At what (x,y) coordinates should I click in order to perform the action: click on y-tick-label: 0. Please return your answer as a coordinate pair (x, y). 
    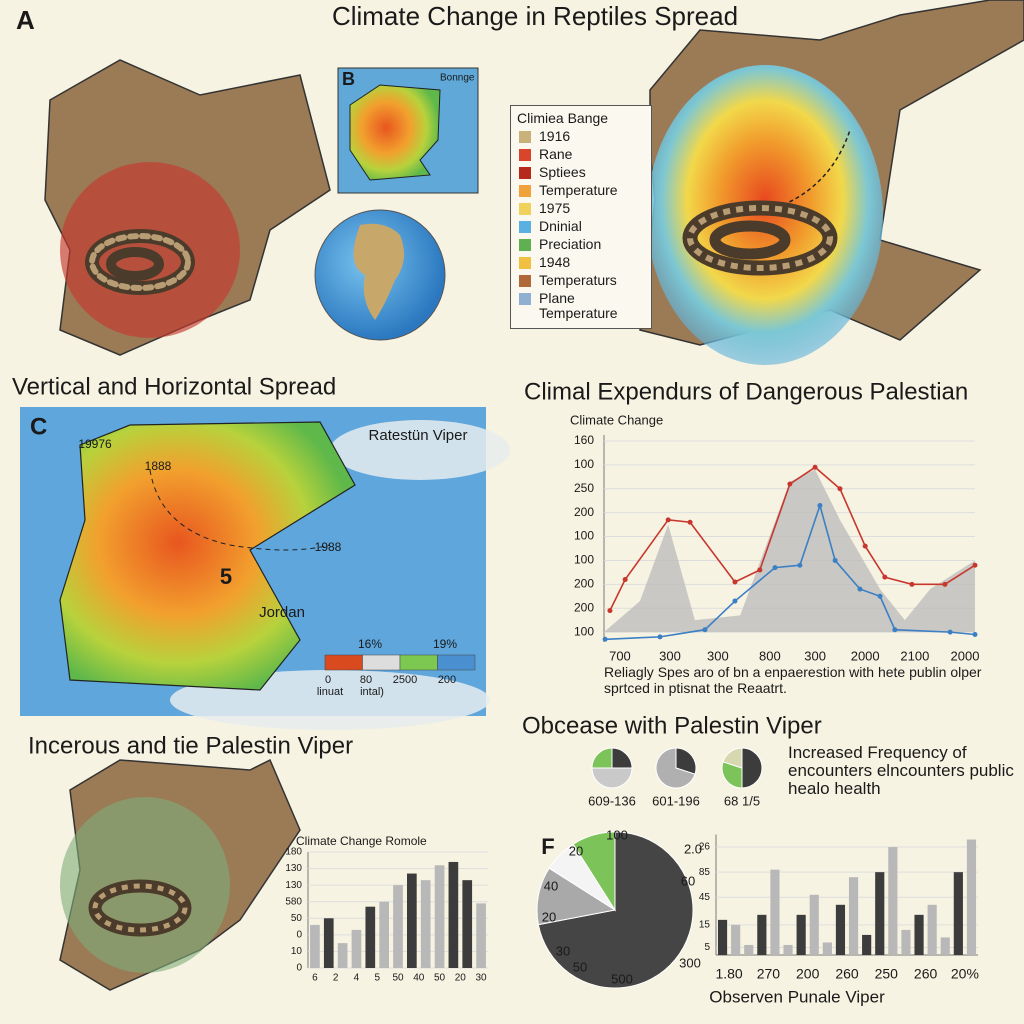
    Looking at the image, I should click on (299, 968).